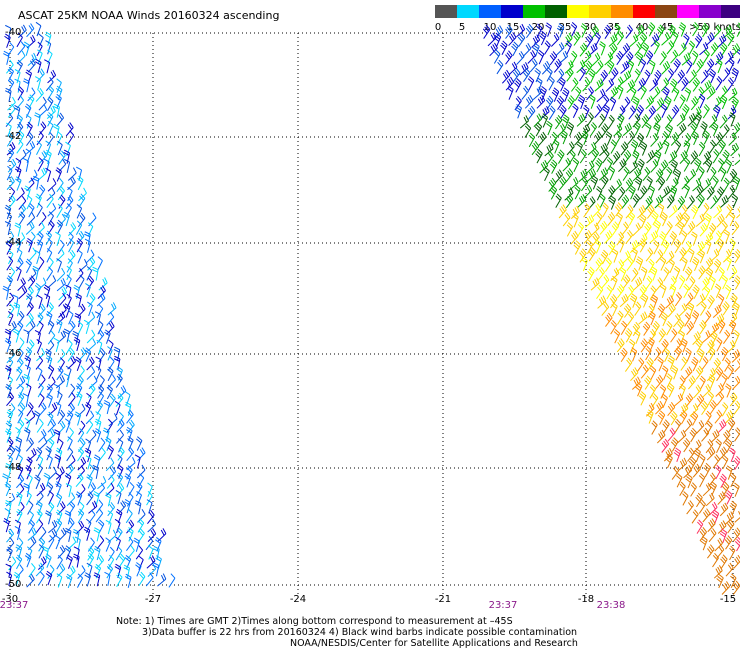 Image resolution: width=740 pixels, height=650 pixels. Describe the element at coordinates (14, 605) in the screenshot. I see `time-label: 23:37` at that location.